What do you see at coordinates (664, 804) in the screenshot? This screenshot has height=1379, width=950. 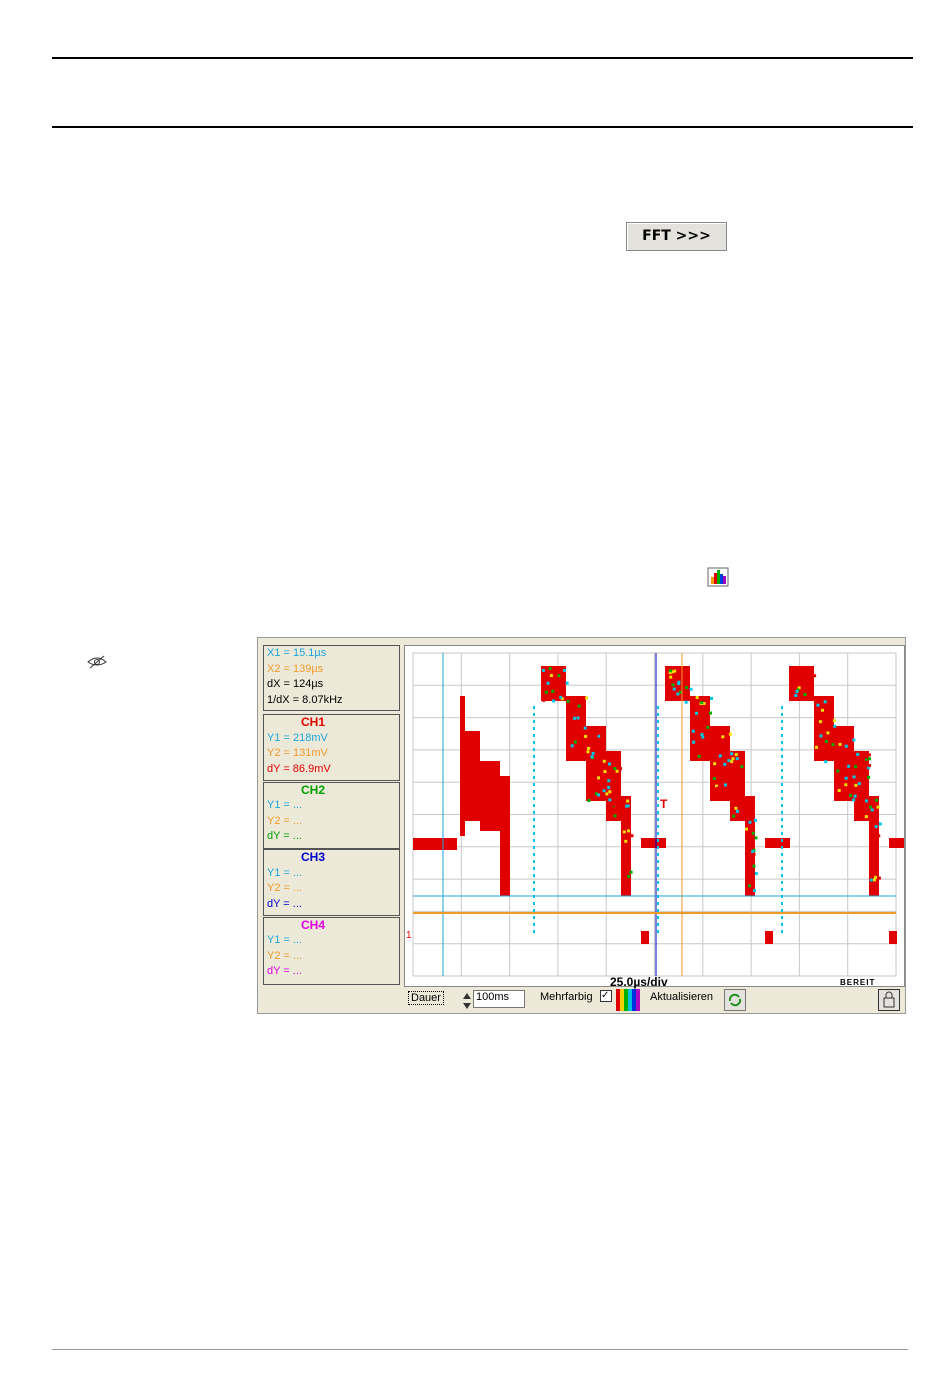 I see `trigger-marker: T` at bounding box center [664, 804].